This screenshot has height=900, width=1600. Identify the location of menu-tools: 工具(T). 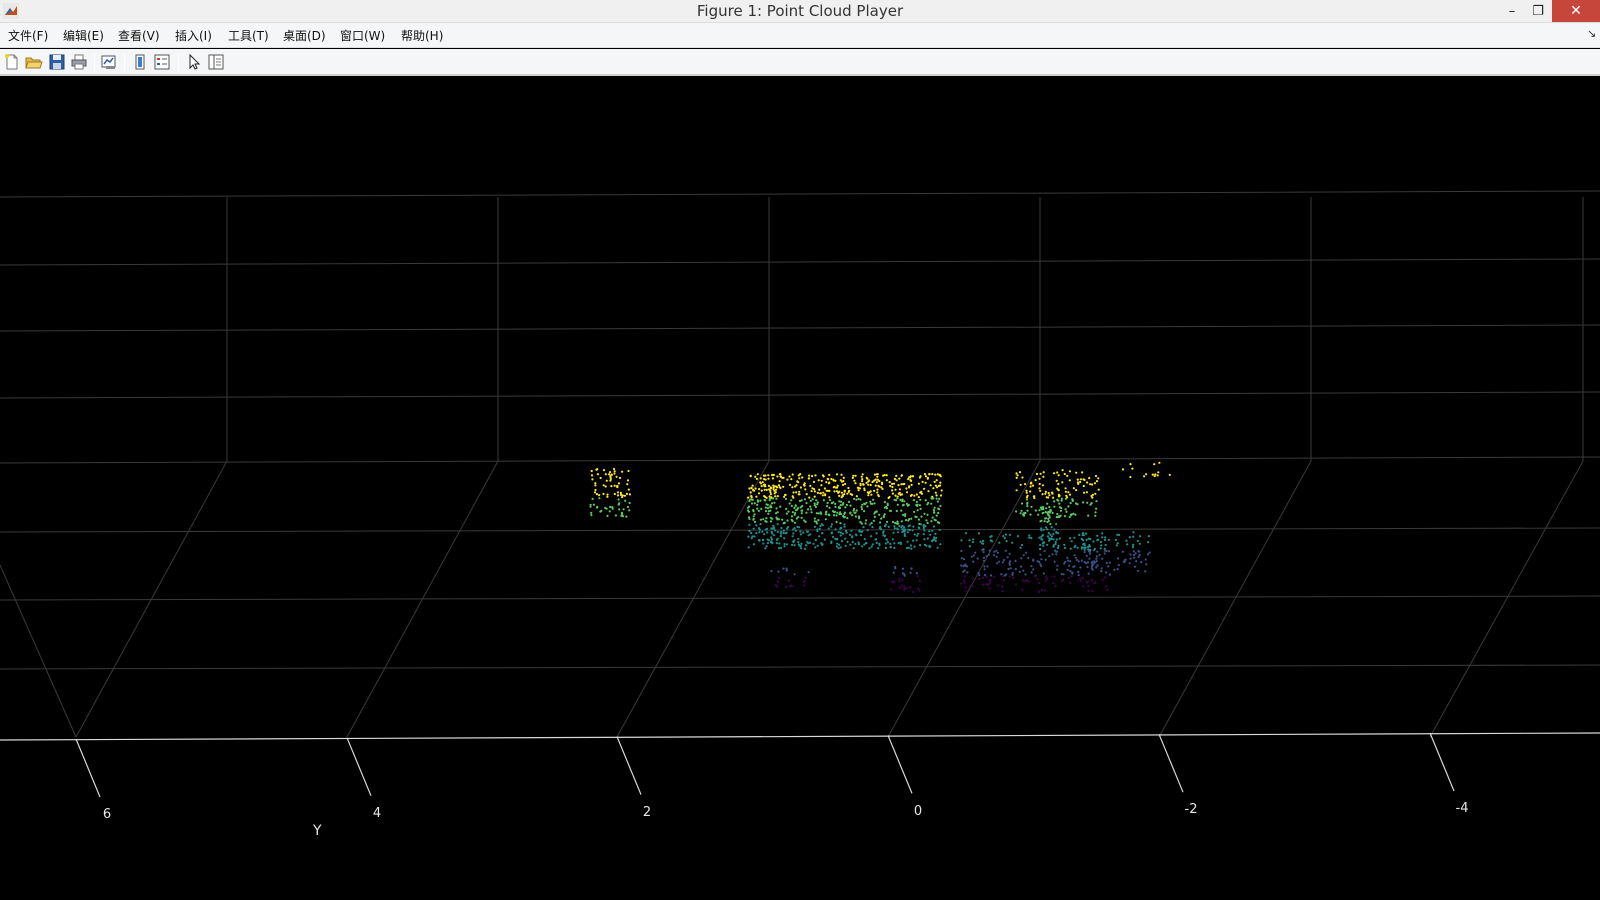
(248, 36).